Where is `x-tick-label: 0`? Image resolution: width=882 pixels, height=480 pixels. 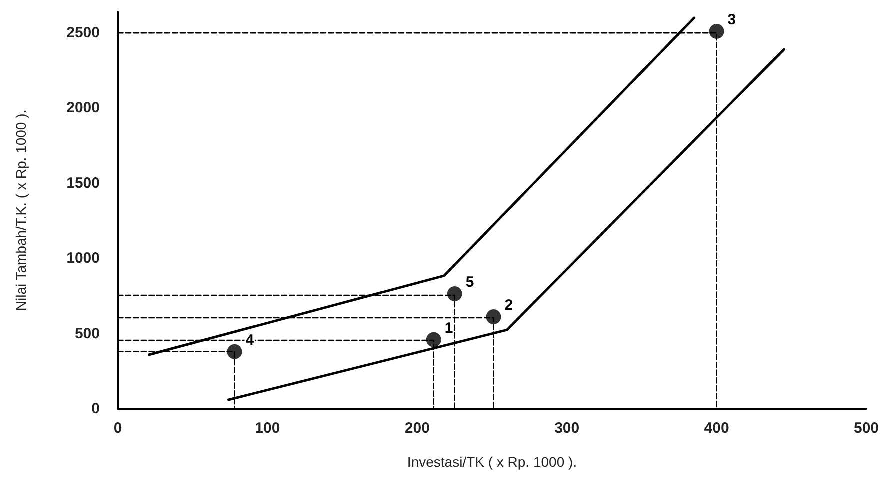
x-tick-label: 0 is located at coordinates (118, 428).